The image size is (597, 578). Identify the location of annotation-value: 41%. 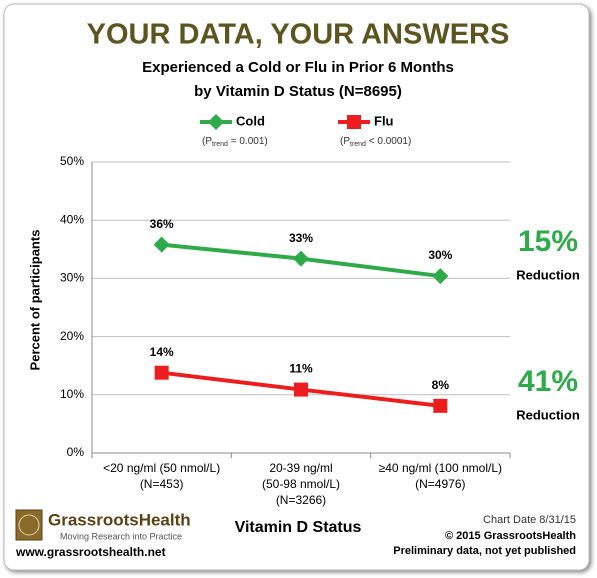
(548, 381).